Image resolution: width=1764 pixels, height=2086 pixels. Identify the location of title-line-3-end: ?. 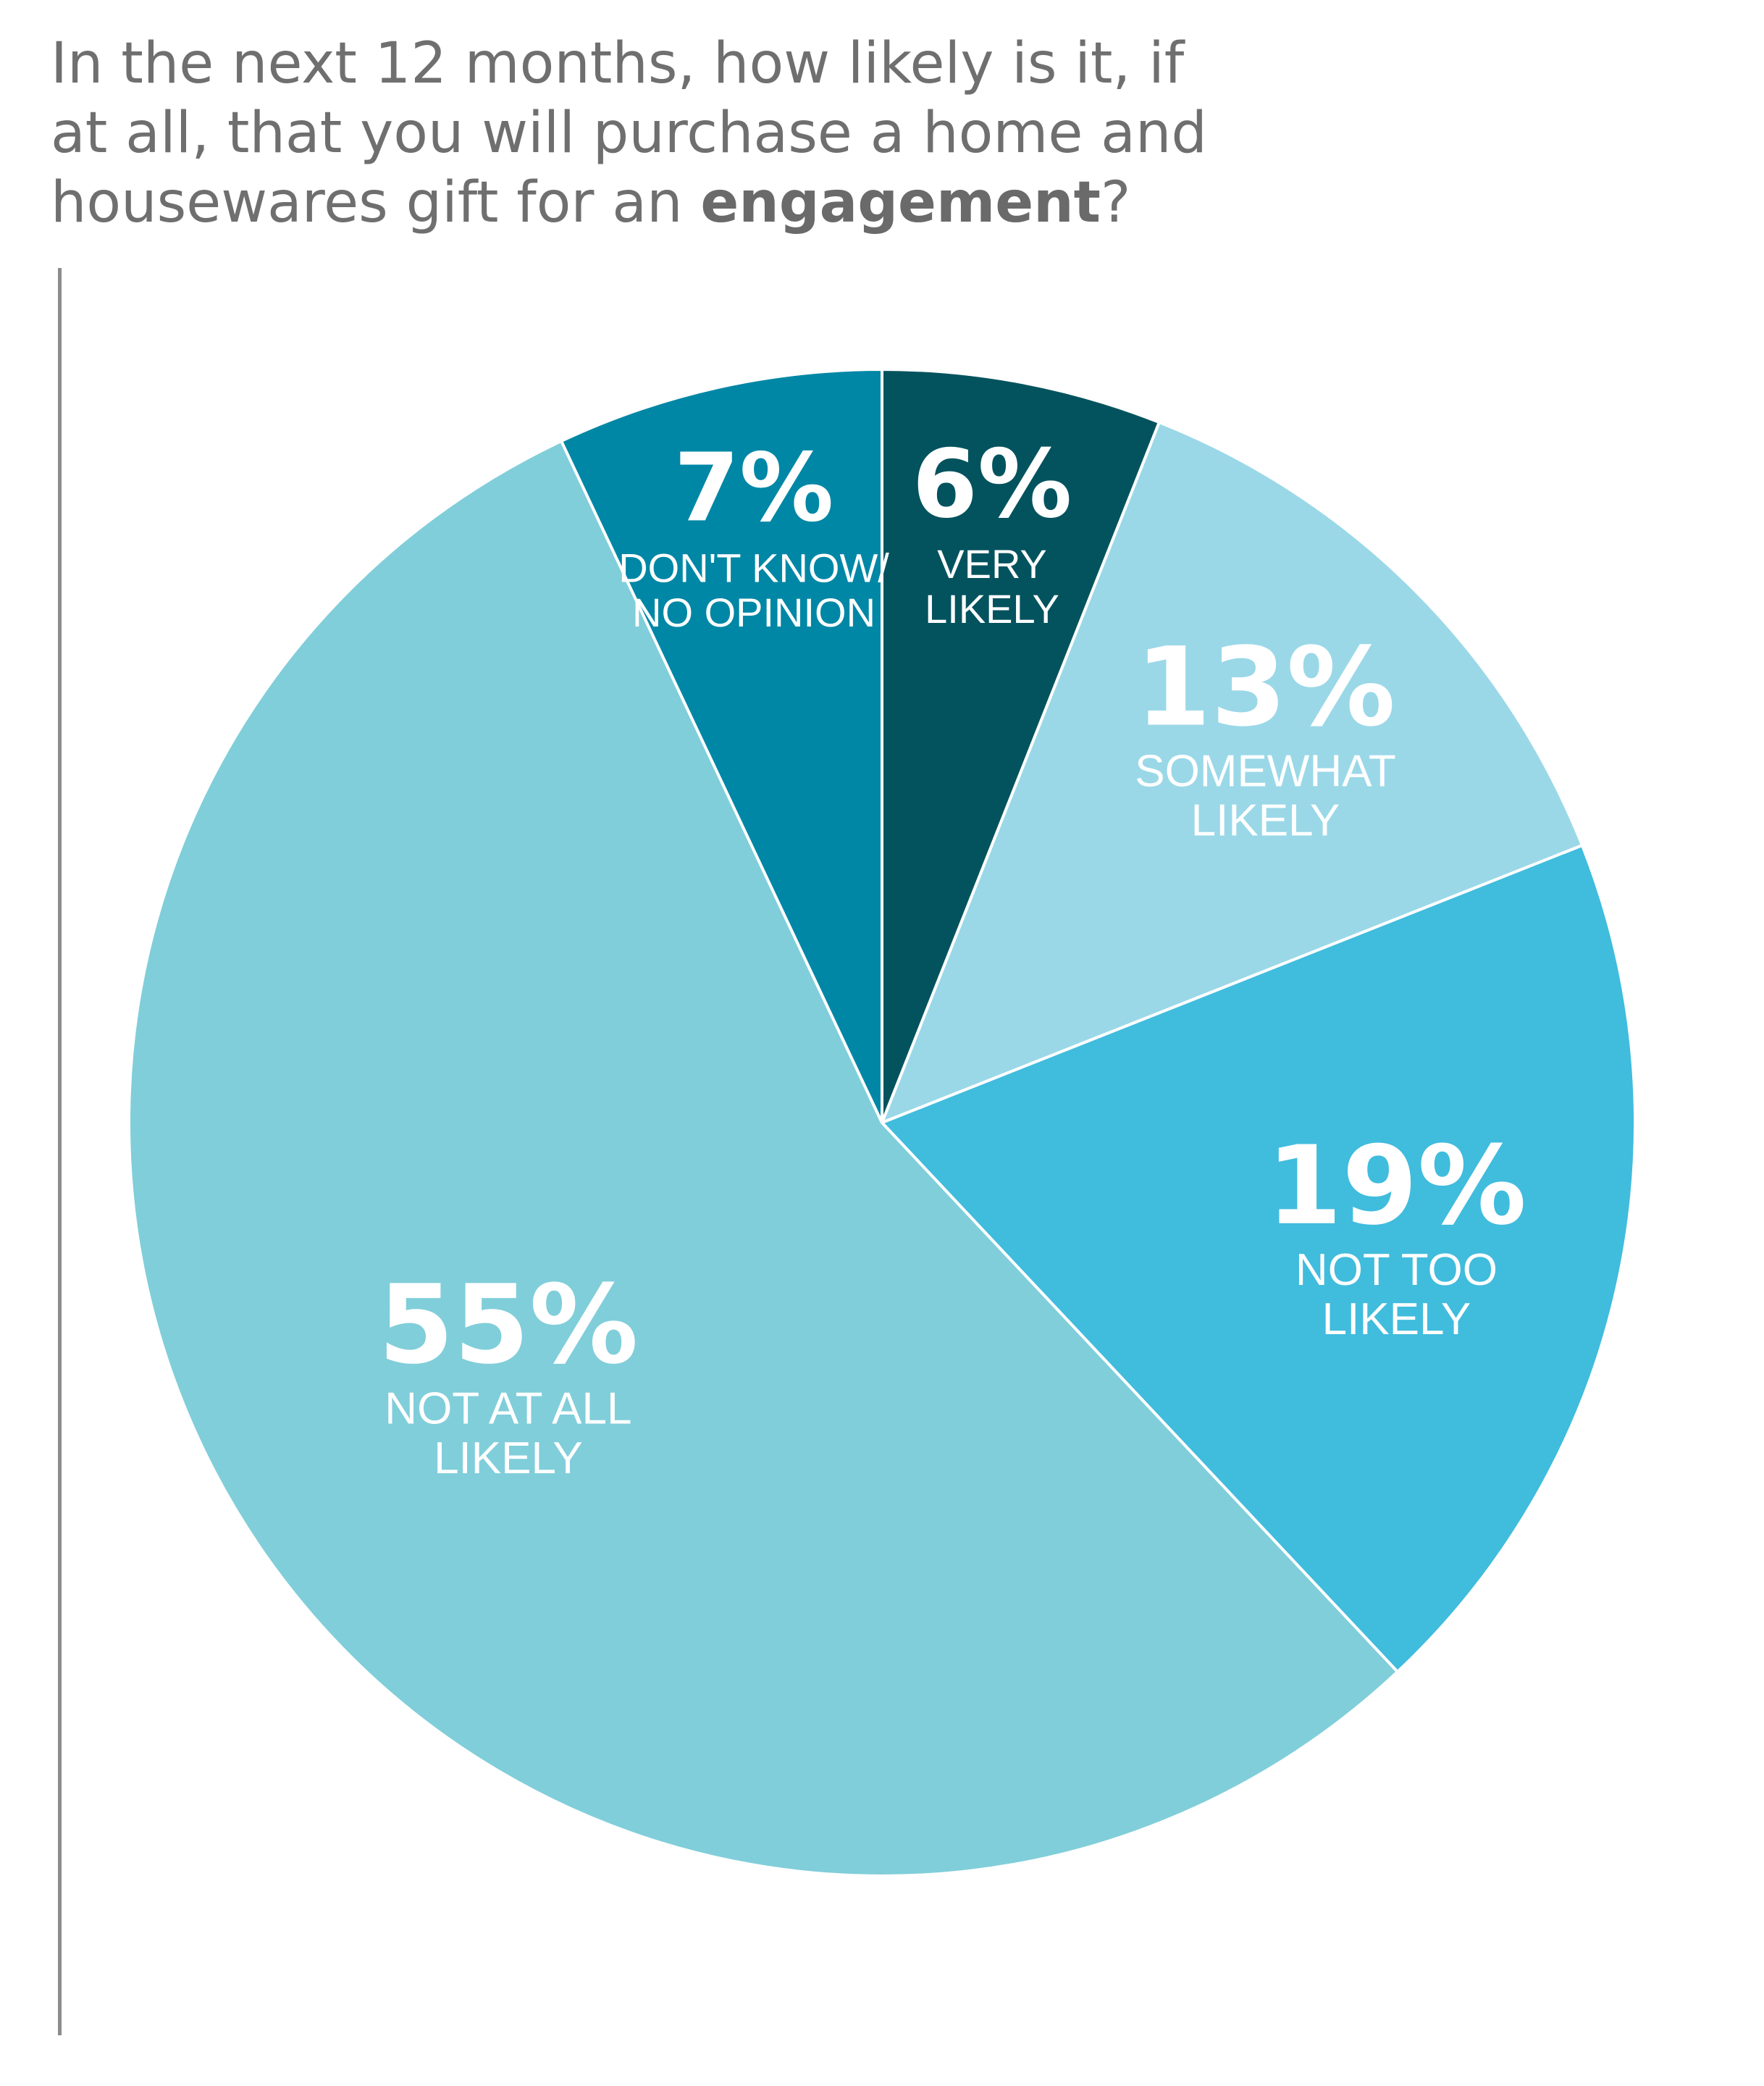
(1115, 202).